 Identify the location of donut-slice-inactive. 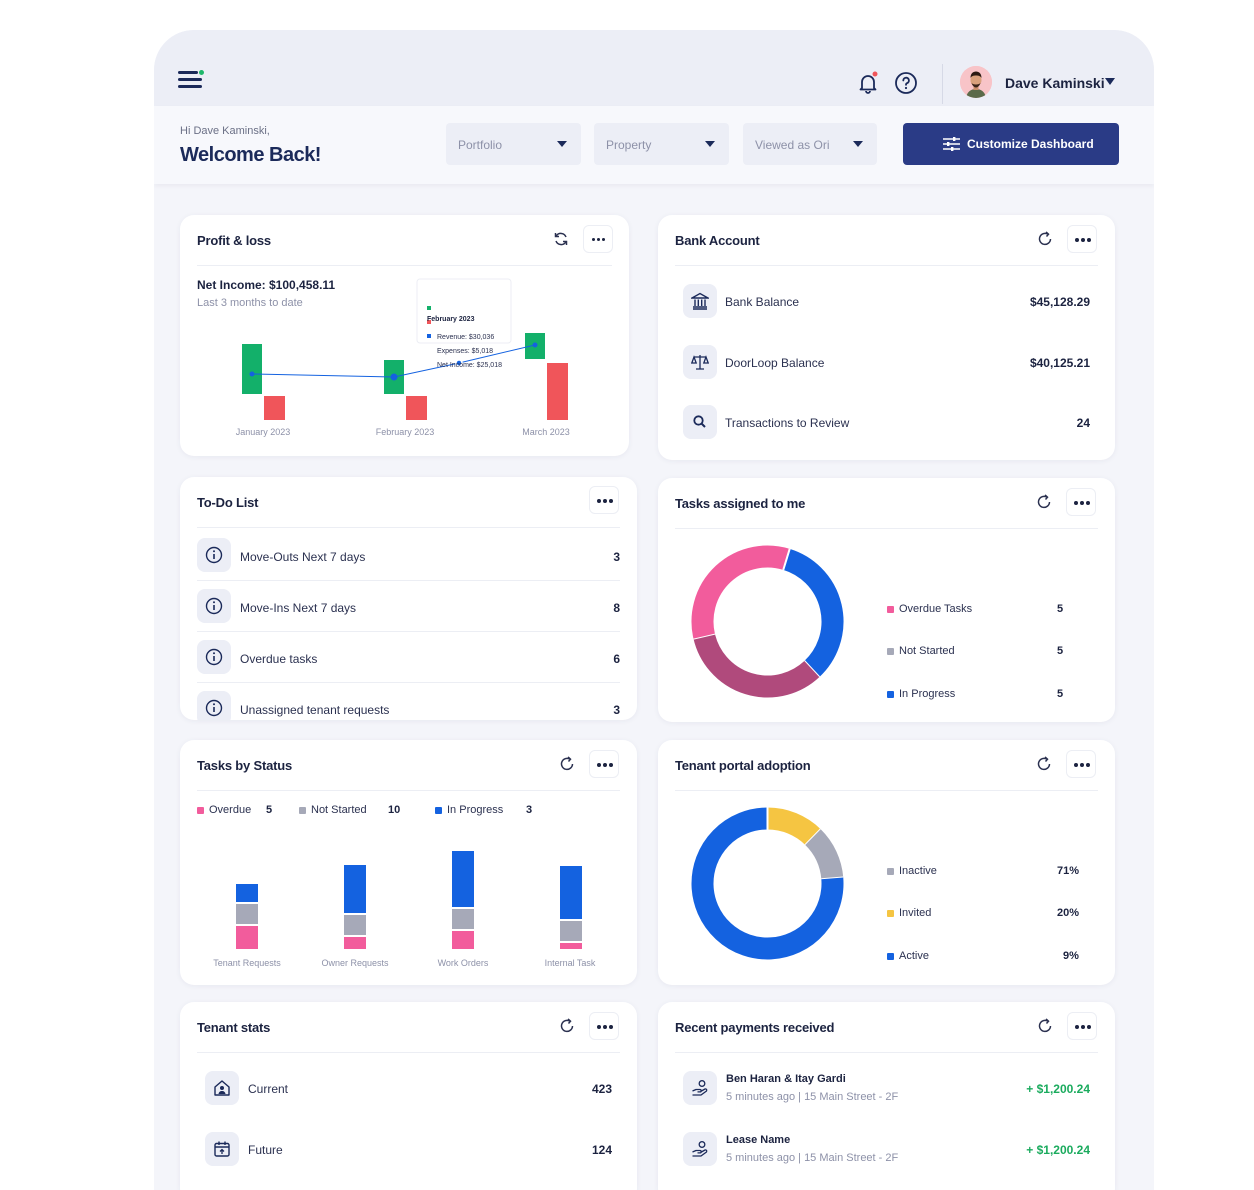
(824, 854).